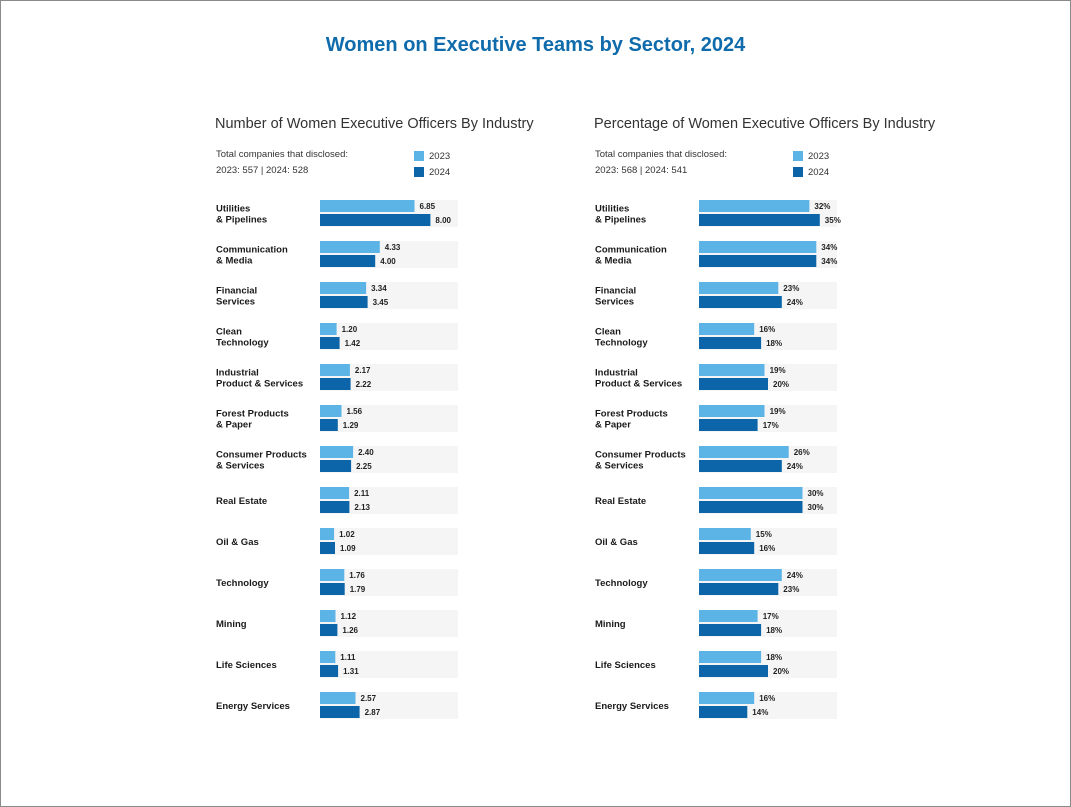 The height and width of the screenshot is (807, 1071). I want to click on data-label-2023: 4.33, so click(393, 247).